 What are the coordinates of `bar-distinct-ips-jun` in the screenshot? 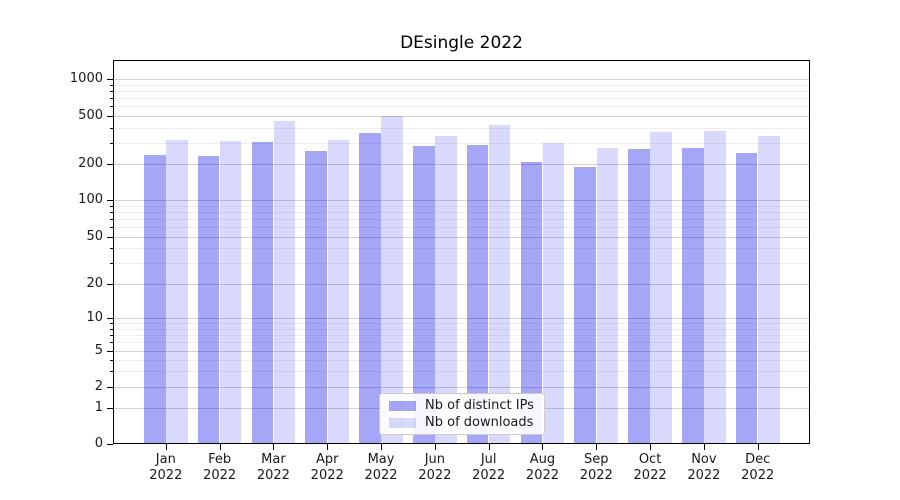 It's located at (424, 294).